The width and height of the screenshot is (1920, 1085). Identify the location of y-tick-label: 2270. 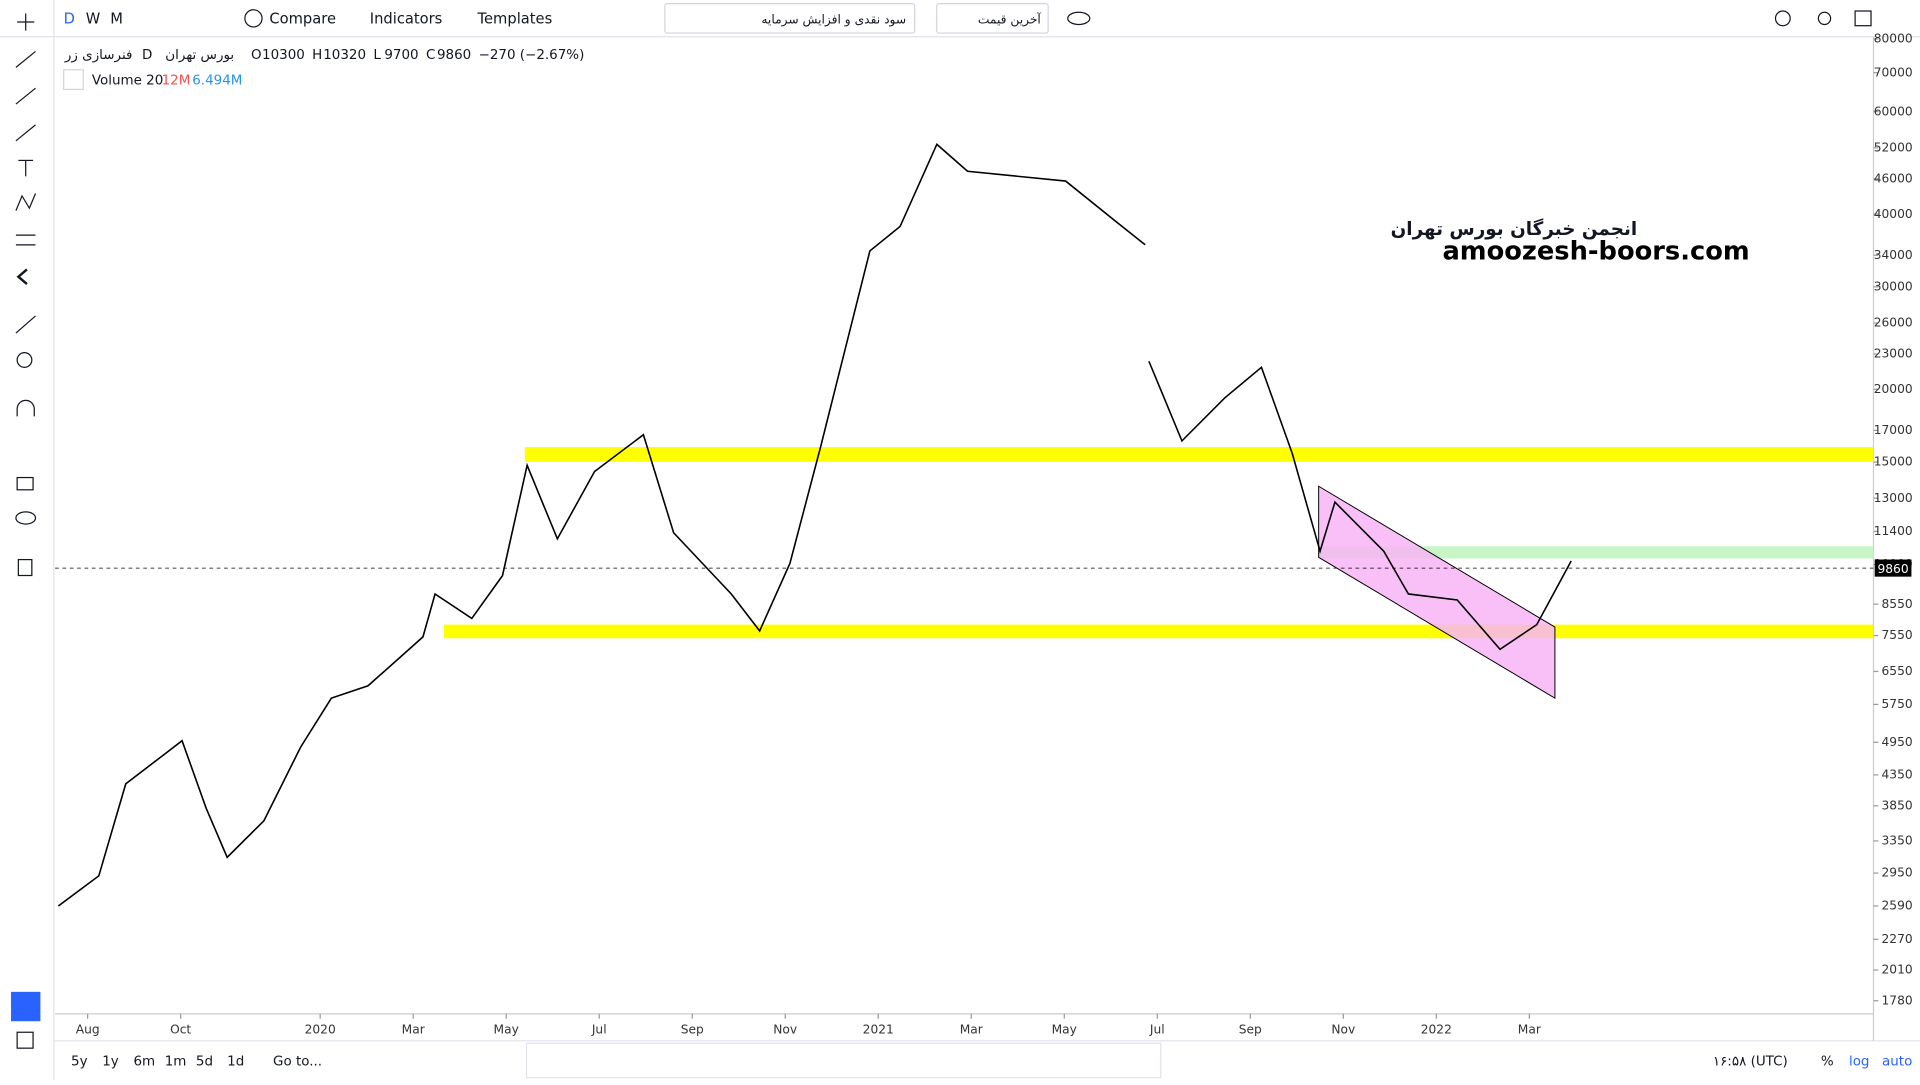
(1897, 939).